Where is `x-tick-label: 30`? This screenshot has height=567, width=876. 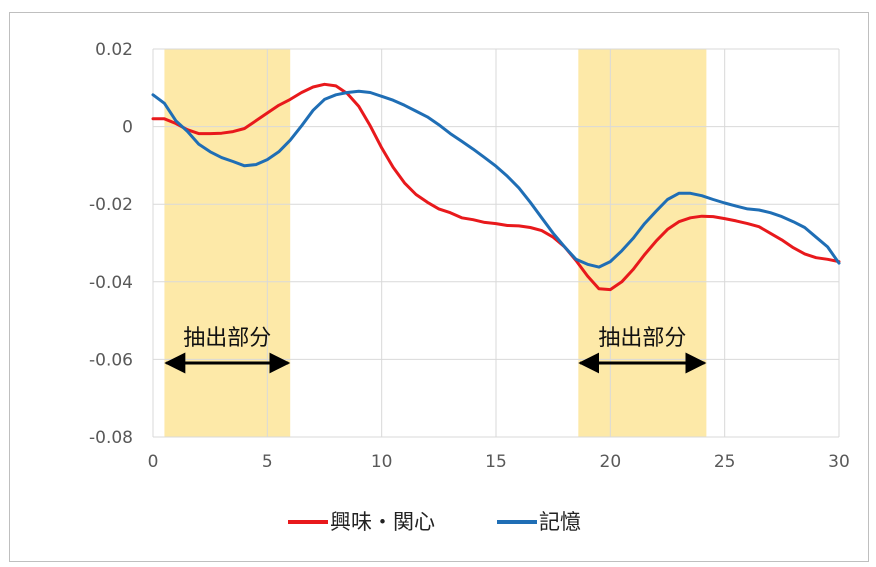 x-tick-label: 30 is located at coordinates (839, 462).